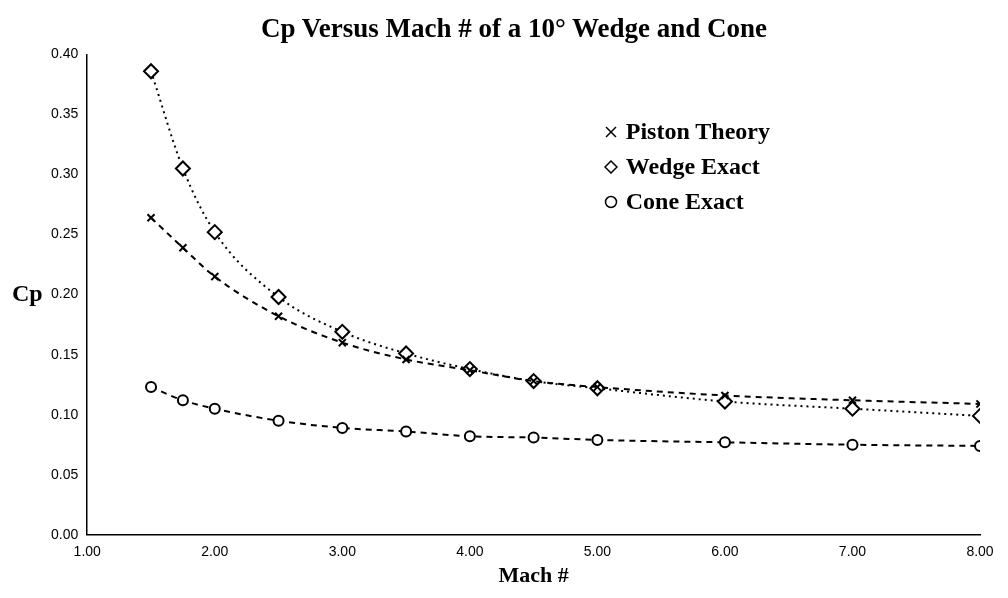 The height and width of the screenshot is (598, 1008). Describe the element at coordinates (65, 53) in the screenshot. I see `y-tick-label: 0.40` at that location.